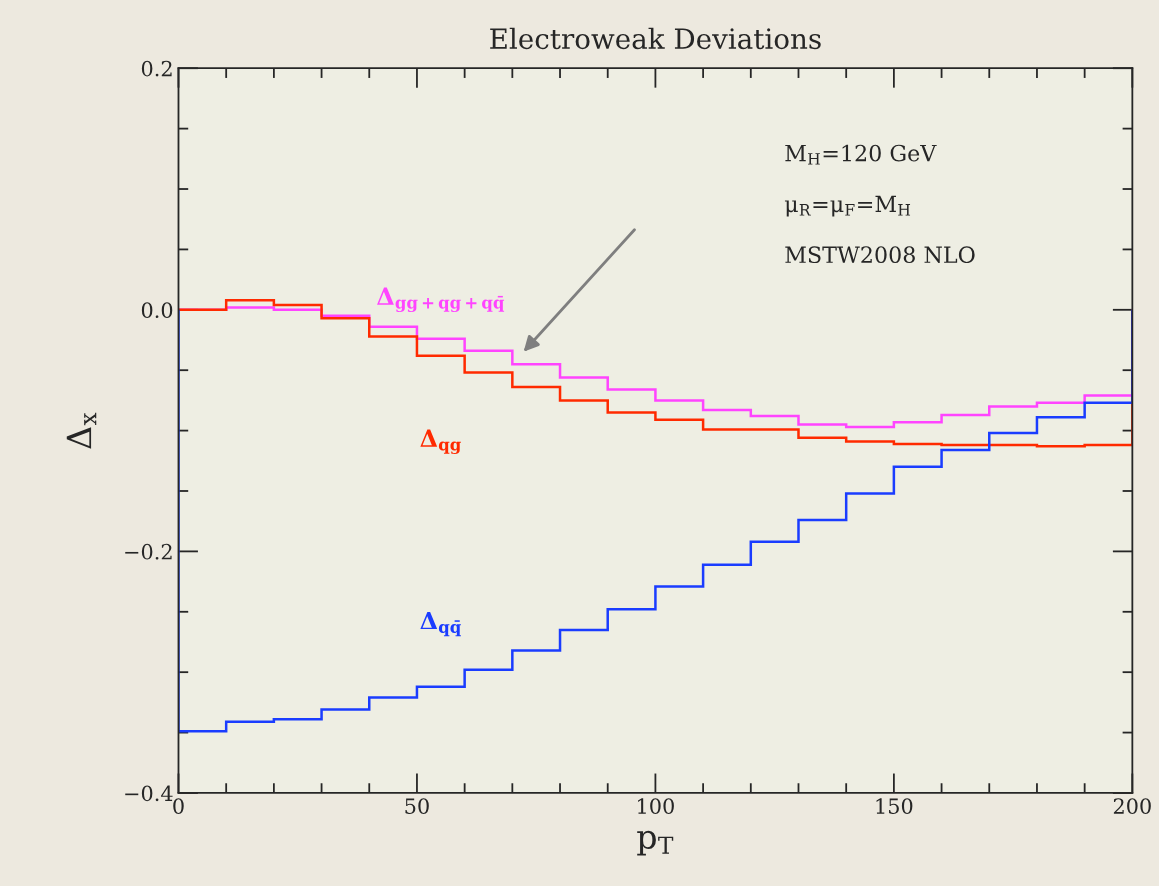 The image size is (1159, 886). I want to click on series-label: Δ$_{qq̄}$, so click(440, 624).